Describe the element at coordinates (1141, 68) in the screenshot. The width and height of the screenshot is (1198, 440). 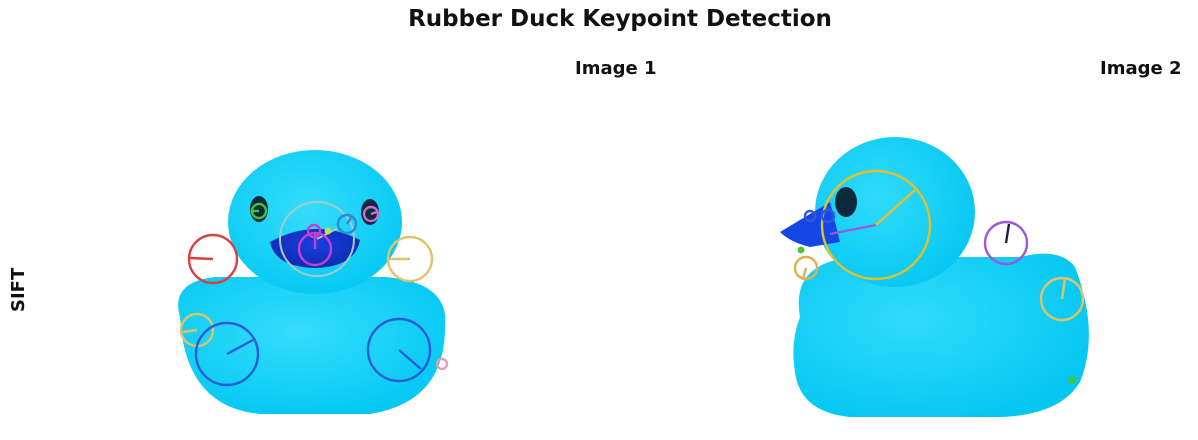
I see `panel-title-image-2: Image 2` at that location.